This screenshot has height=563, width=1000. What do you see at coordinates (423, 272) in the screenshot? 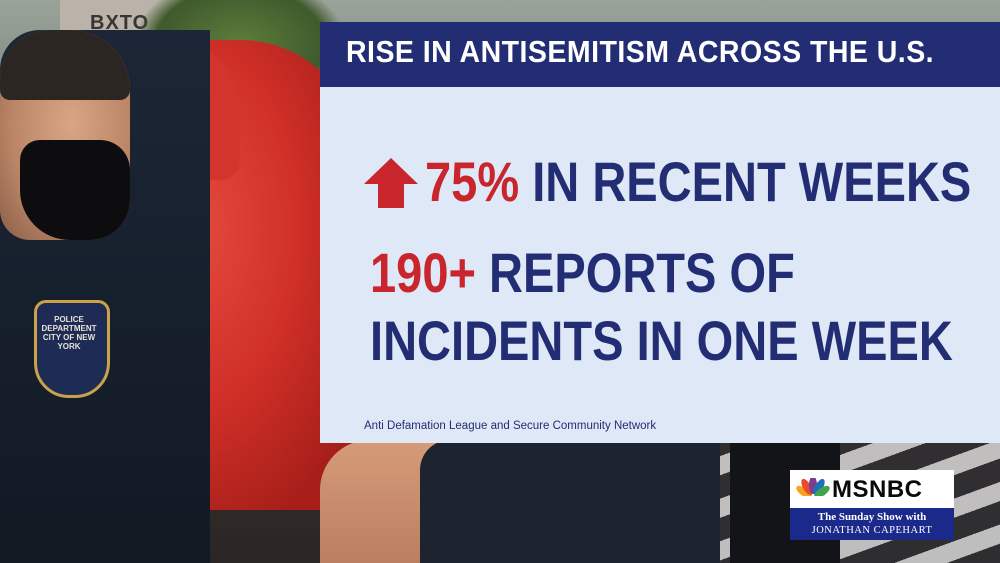
I see `stat-reports-value: 190+` at bounding box center [423, 272].